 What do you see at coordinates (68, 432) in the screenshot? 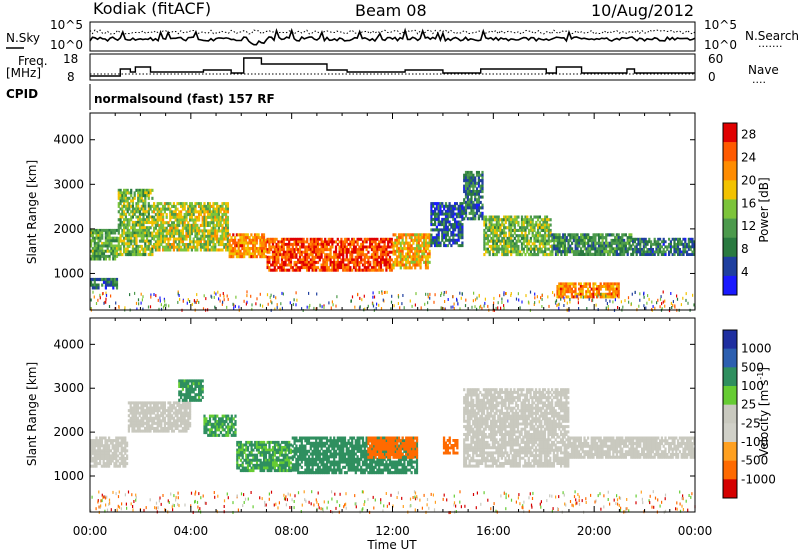
I see `velocity-ytick-label-1: 2000` at bounding box center [68, 432].